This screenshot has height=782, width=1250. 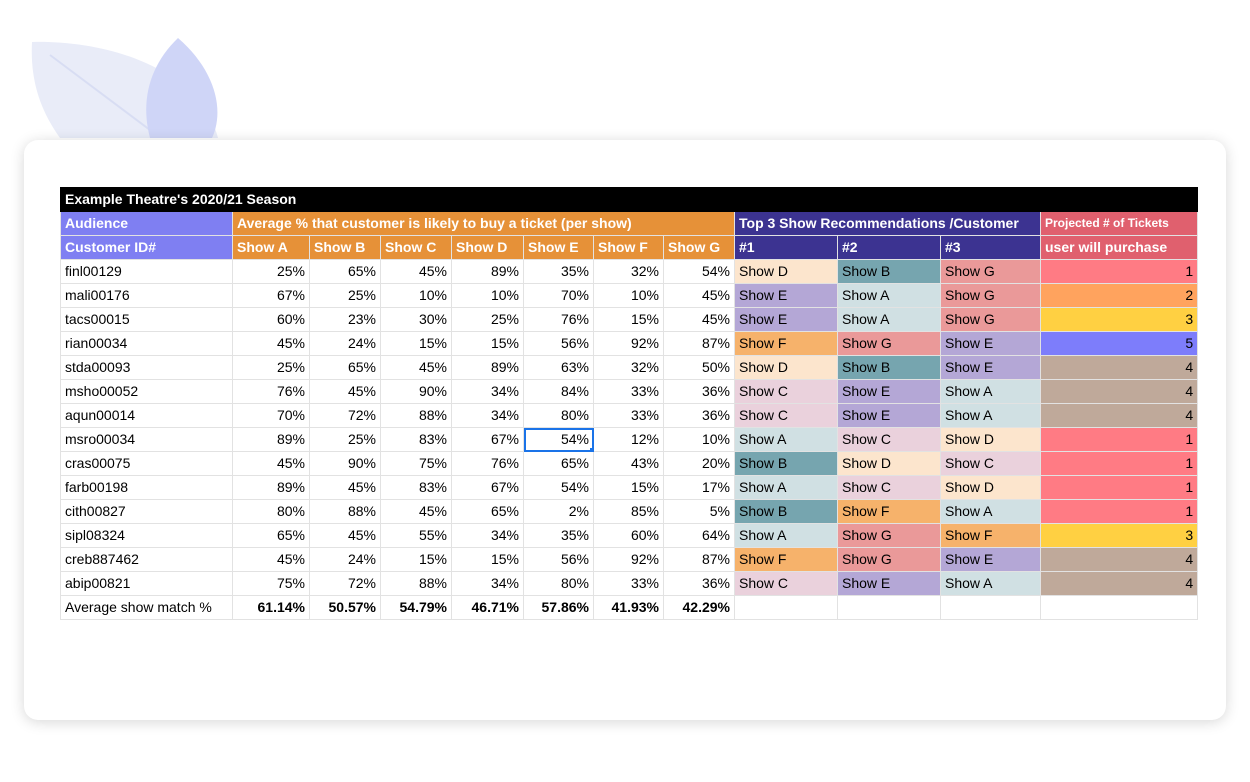 I want to click on column-header: Show F, so click(x=628, y=247).